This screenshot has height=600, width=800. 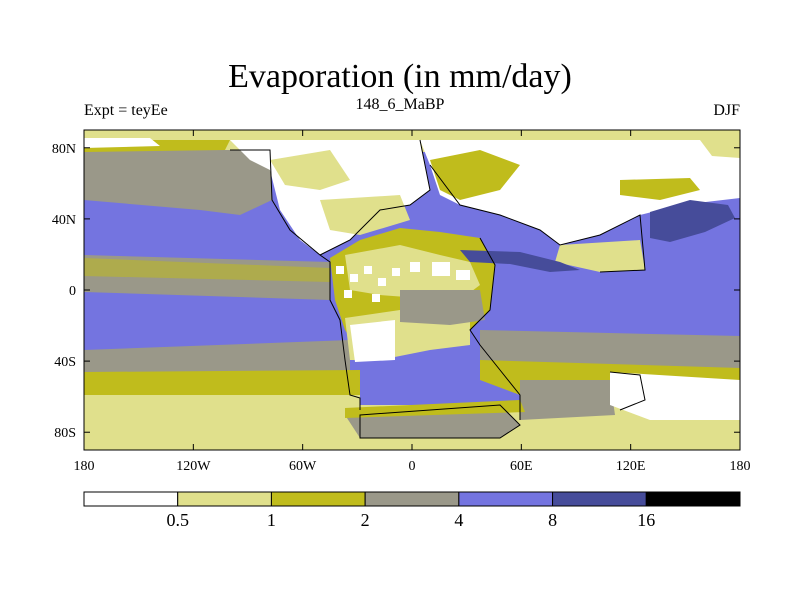 What do you see at coordinates (72, 291) in the screenshot?
I see `lat-tick-label: 0` at bounding box center [72, 291].